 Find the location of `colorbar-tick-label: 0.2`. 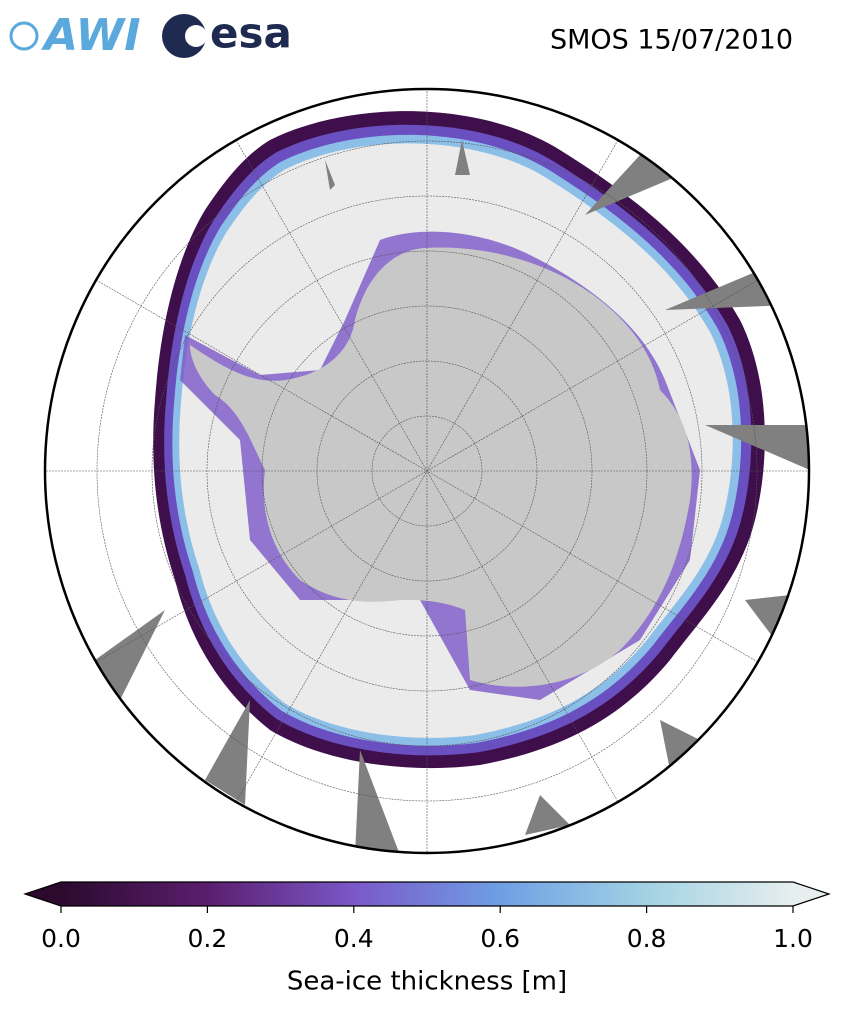

colorbar-tick-label: 0.2 is located at coordinates (208, 938).